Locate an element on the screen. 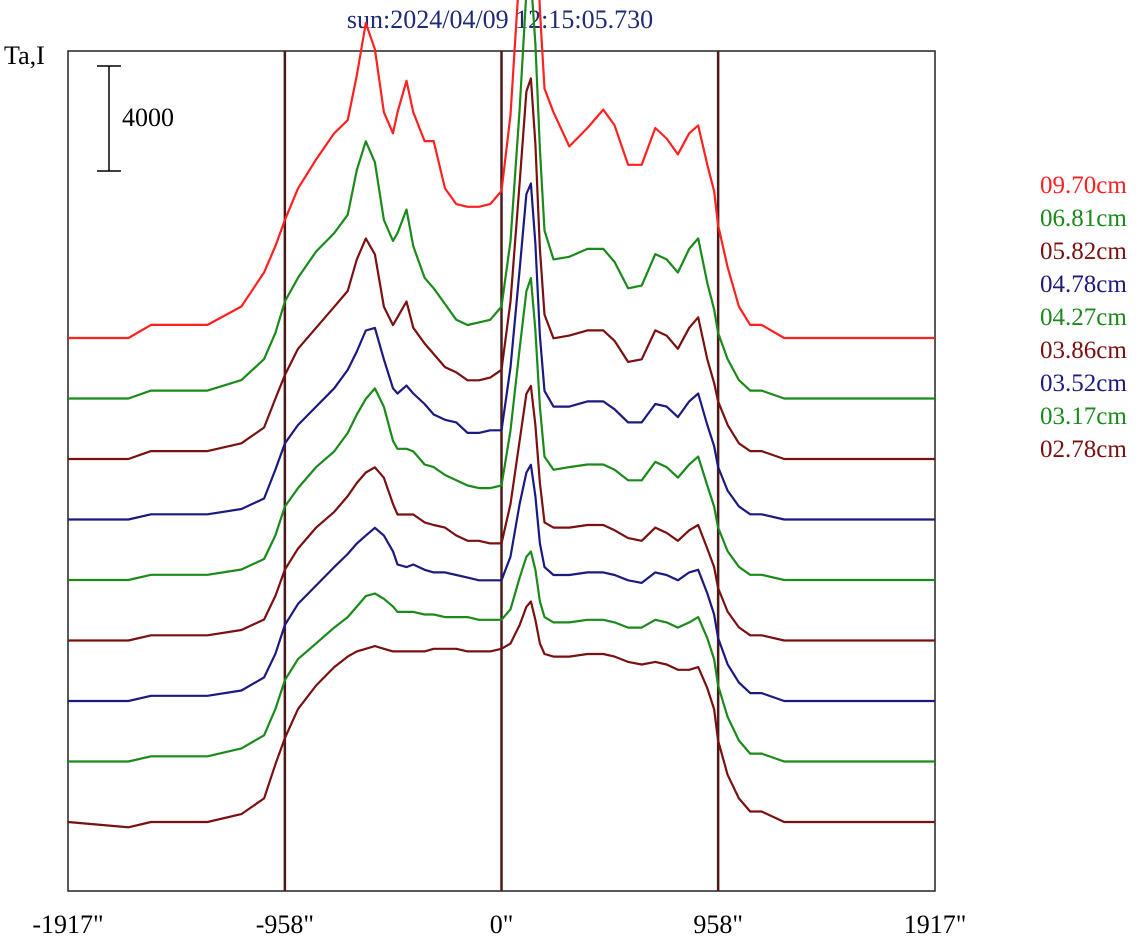 Image resolution: width=1147 pixels, height=941 pixels. legend-entry: 03.52cm is located at coordinates (1083, 383).